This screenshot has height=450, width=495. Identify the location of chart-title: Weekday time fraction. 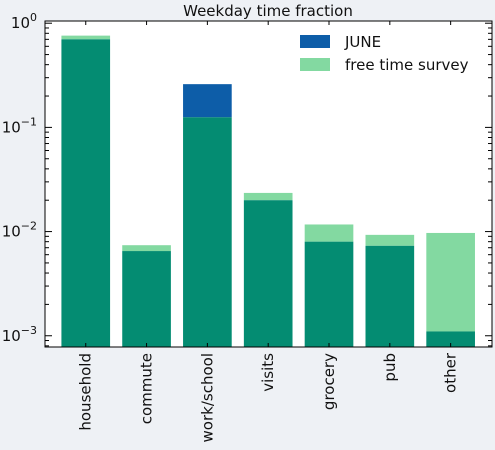
(268, 11).